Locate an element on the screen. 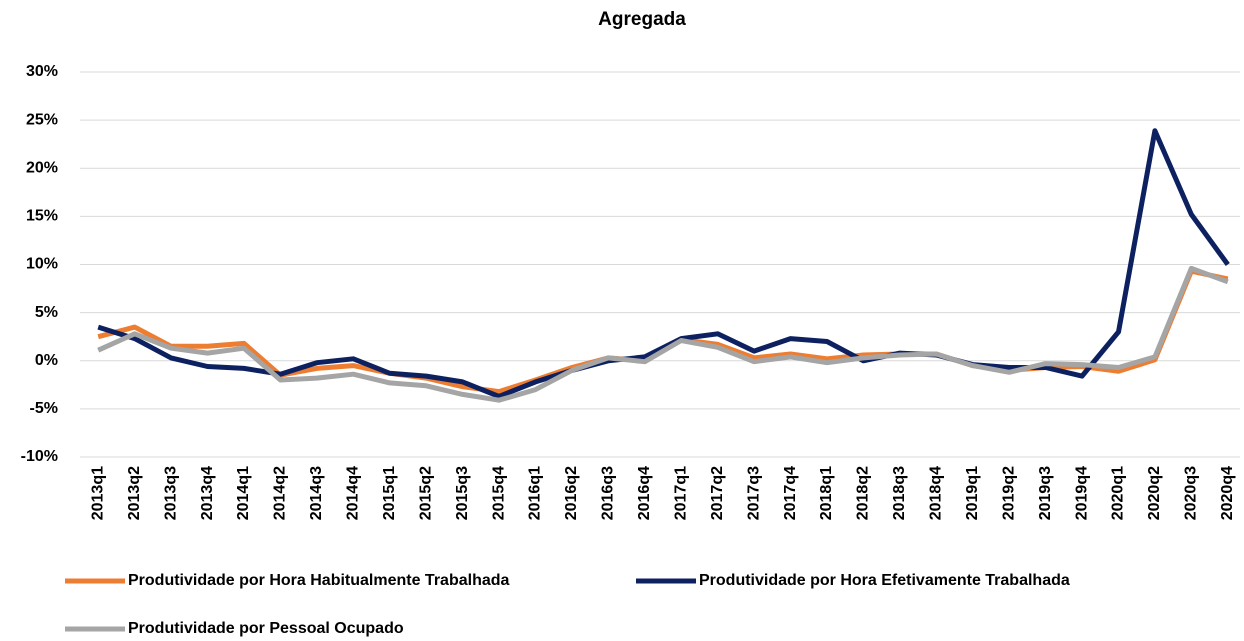  x-tick-label: 2019q3 is located at coordinates (1045, 493).